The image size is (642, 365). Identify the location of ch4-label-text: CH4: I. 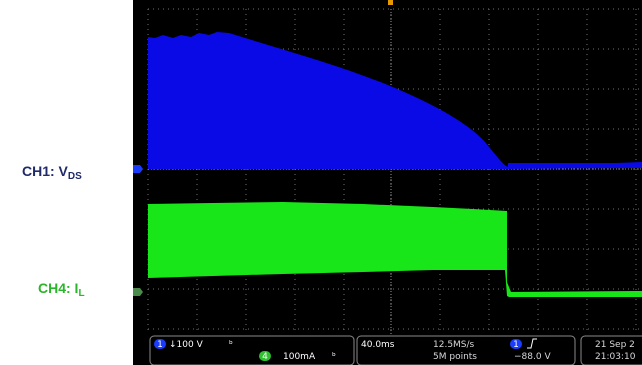
(58, 288).